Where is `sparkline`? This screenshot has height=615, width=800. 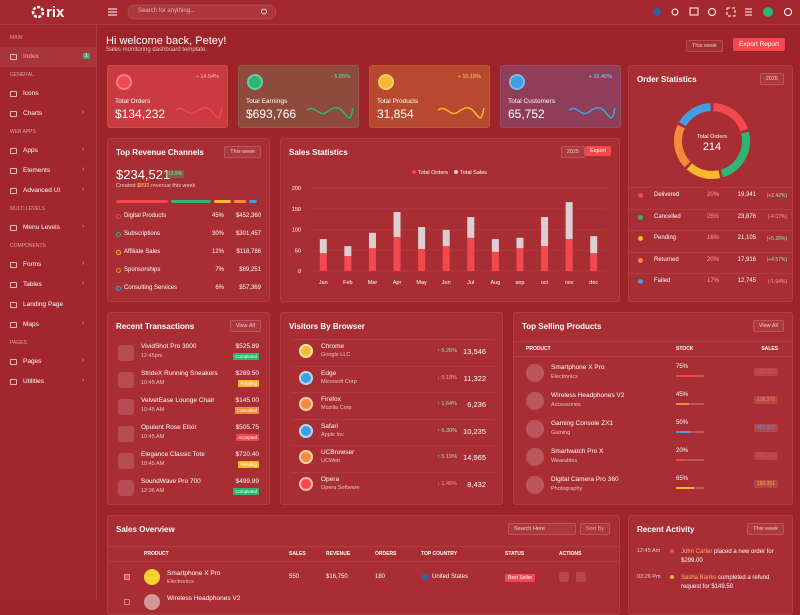 sparkline is located at coordinates (330, 113).